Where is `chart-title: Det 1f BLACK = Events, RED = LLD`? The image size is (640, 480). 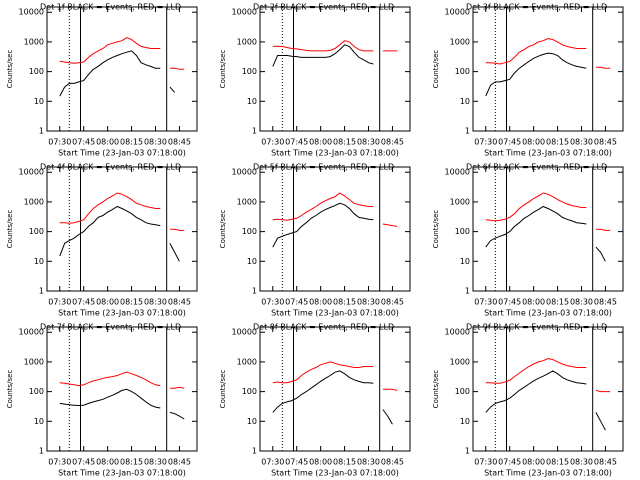
chart-title: Det 1f BLACK = Events, RED = LLD is located at coordinates (110, 7).